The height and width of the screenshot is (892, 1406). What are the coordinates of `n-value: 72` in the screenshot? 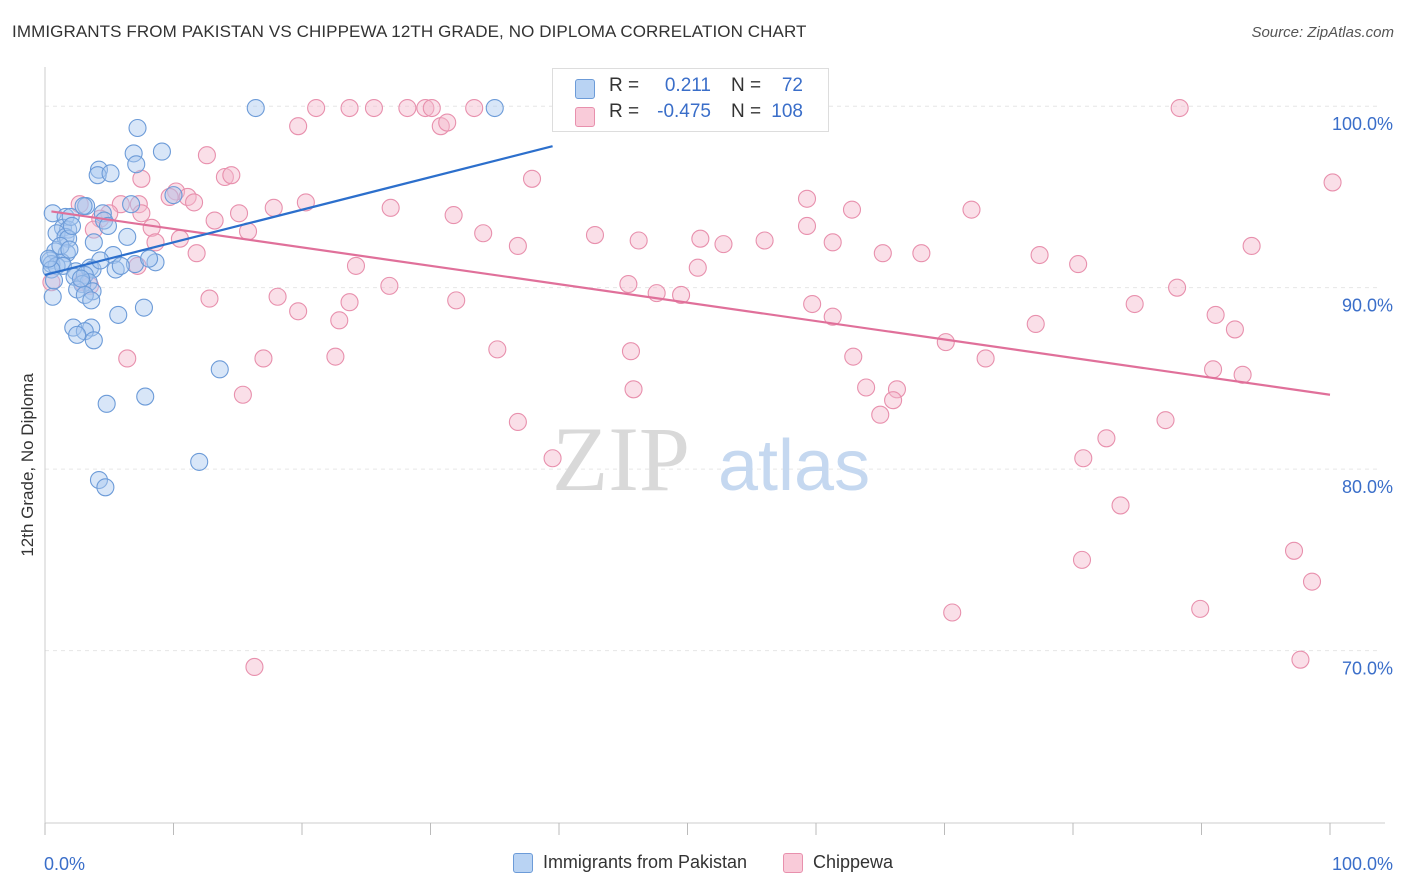 It's located at (792, 85).